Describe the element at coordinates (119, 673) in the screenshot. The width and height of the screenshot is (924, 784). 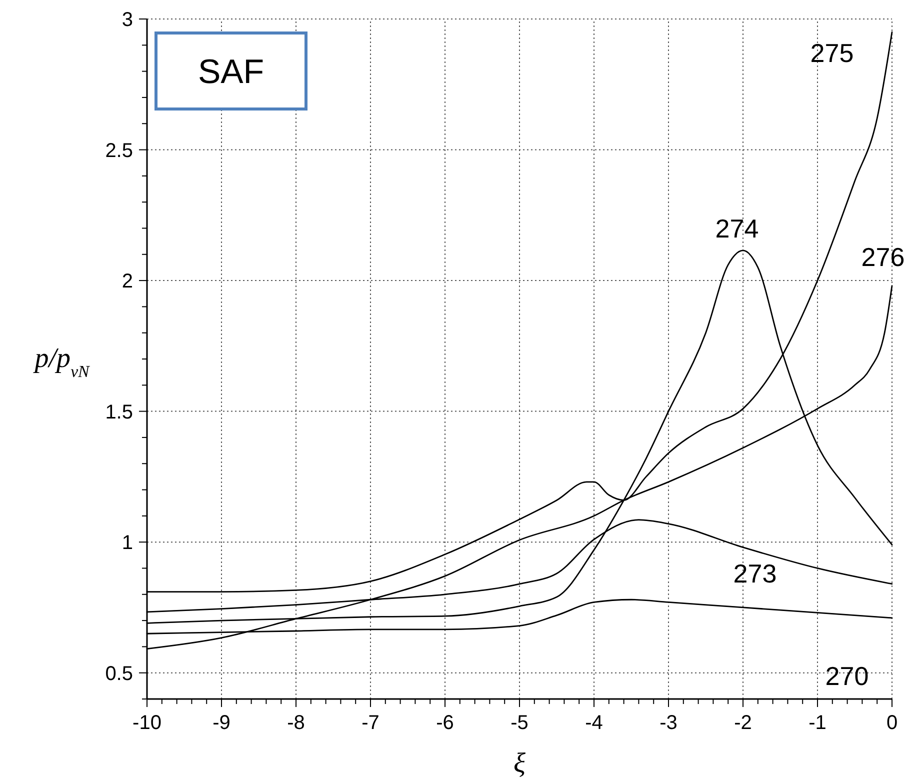
I see `y-tick-label: 0.5` at that location.